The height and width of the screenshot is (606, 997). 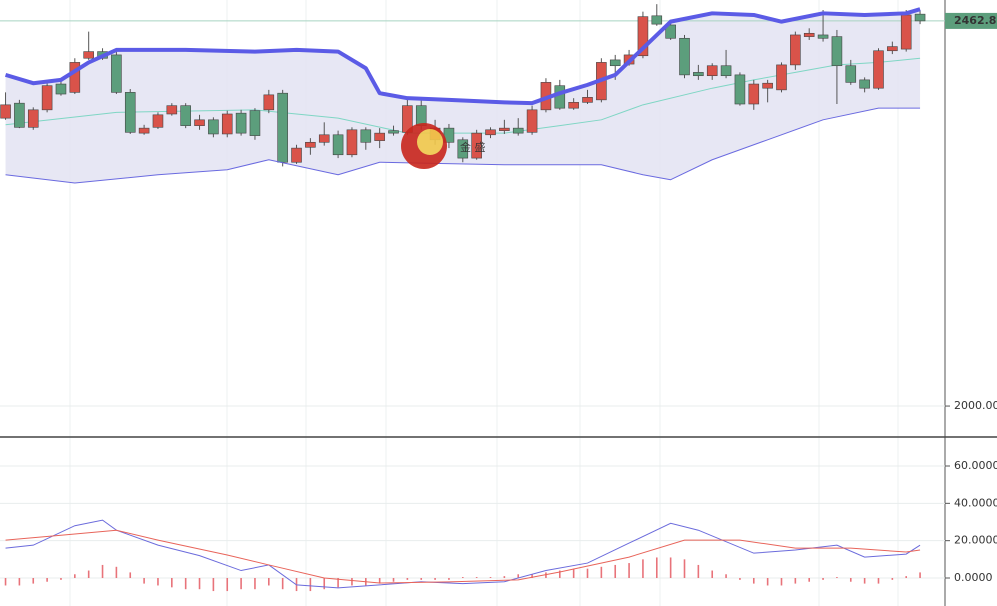 I want to click on band-line, so click(x=463, y=145).